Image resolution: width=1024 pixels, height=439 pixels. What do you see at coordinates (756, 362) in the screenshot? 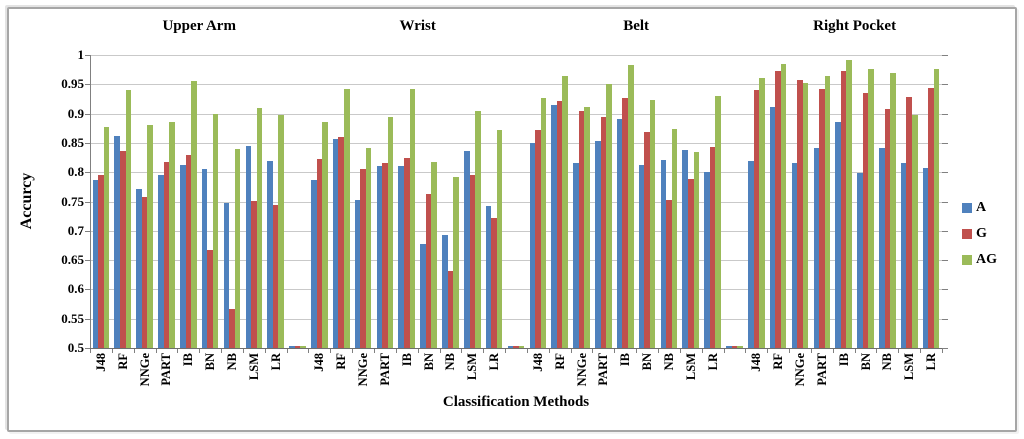
I see `x-category-label: J48` at bounding box center [756, 362].